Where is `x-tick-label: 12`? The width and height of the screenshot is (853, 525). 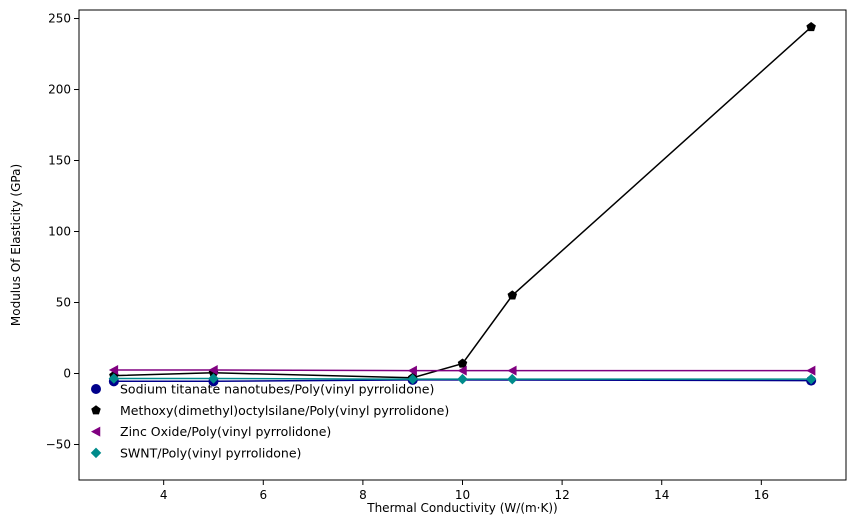
x-tick-label: 12 is located at coordinates (561, 495).